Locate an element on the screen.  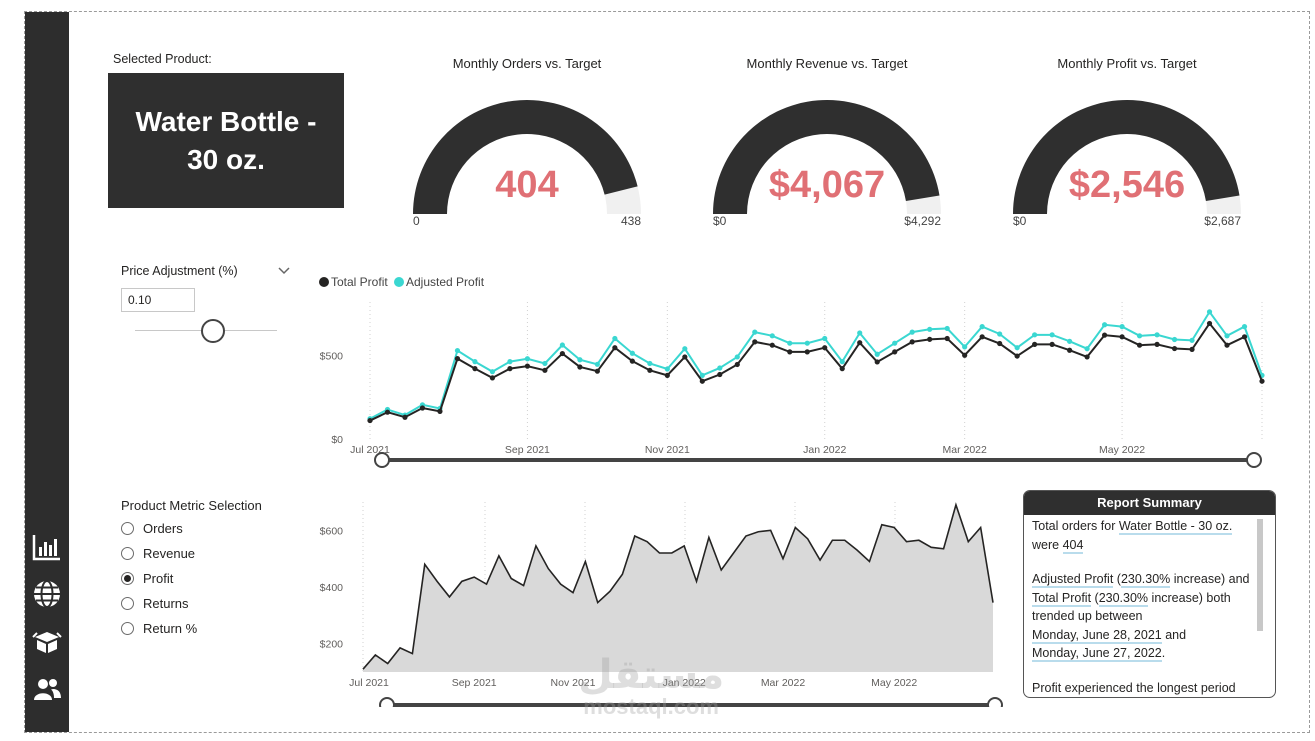
chevron-down-icon is located at coordinates (284, 271).